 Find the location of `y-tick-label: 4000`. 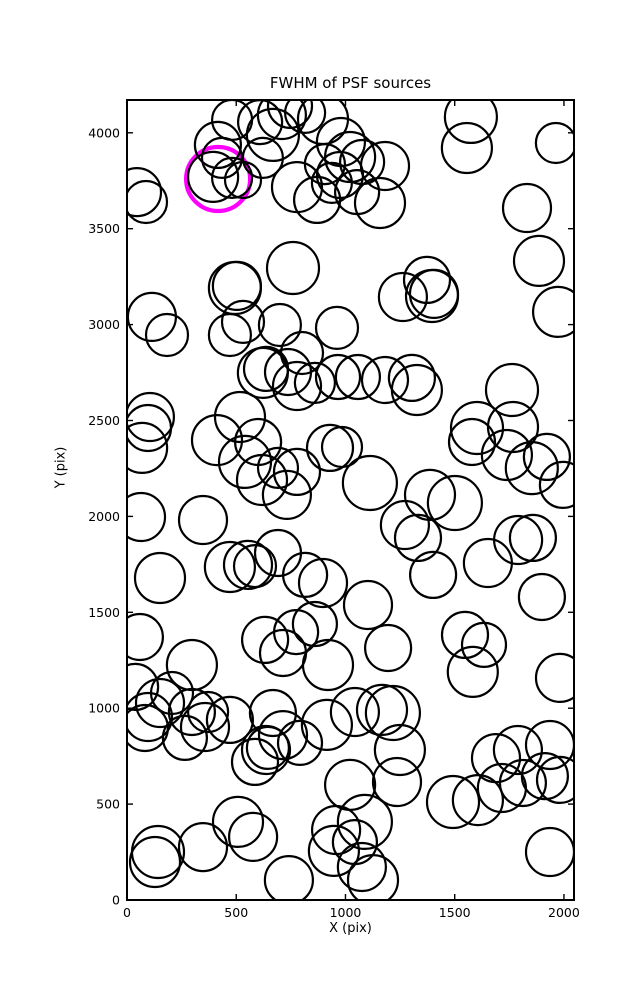

y-tick-label: 4000 is located at coordinates (104, 132).